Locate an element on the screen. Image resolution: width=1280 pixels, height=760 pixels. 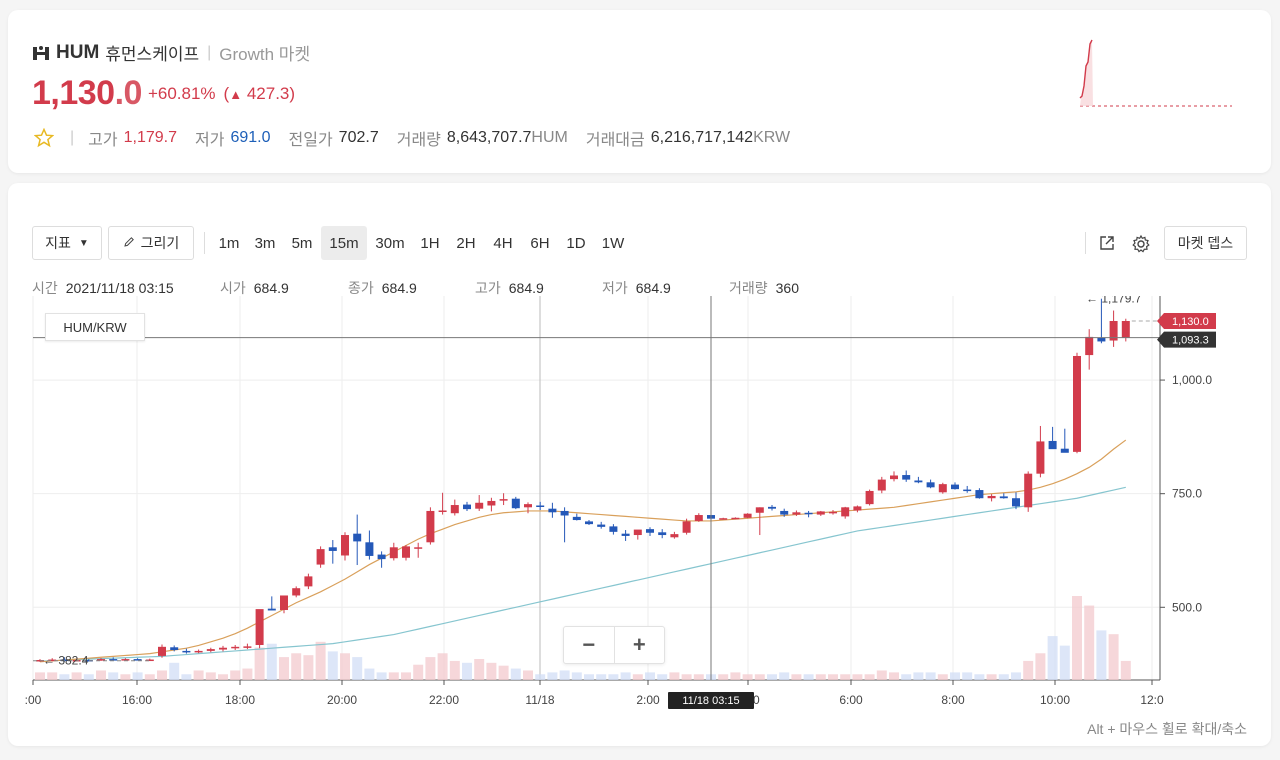
crosshair-price-tag-text: 1,093.3 is located at coordinates (1190, 341).